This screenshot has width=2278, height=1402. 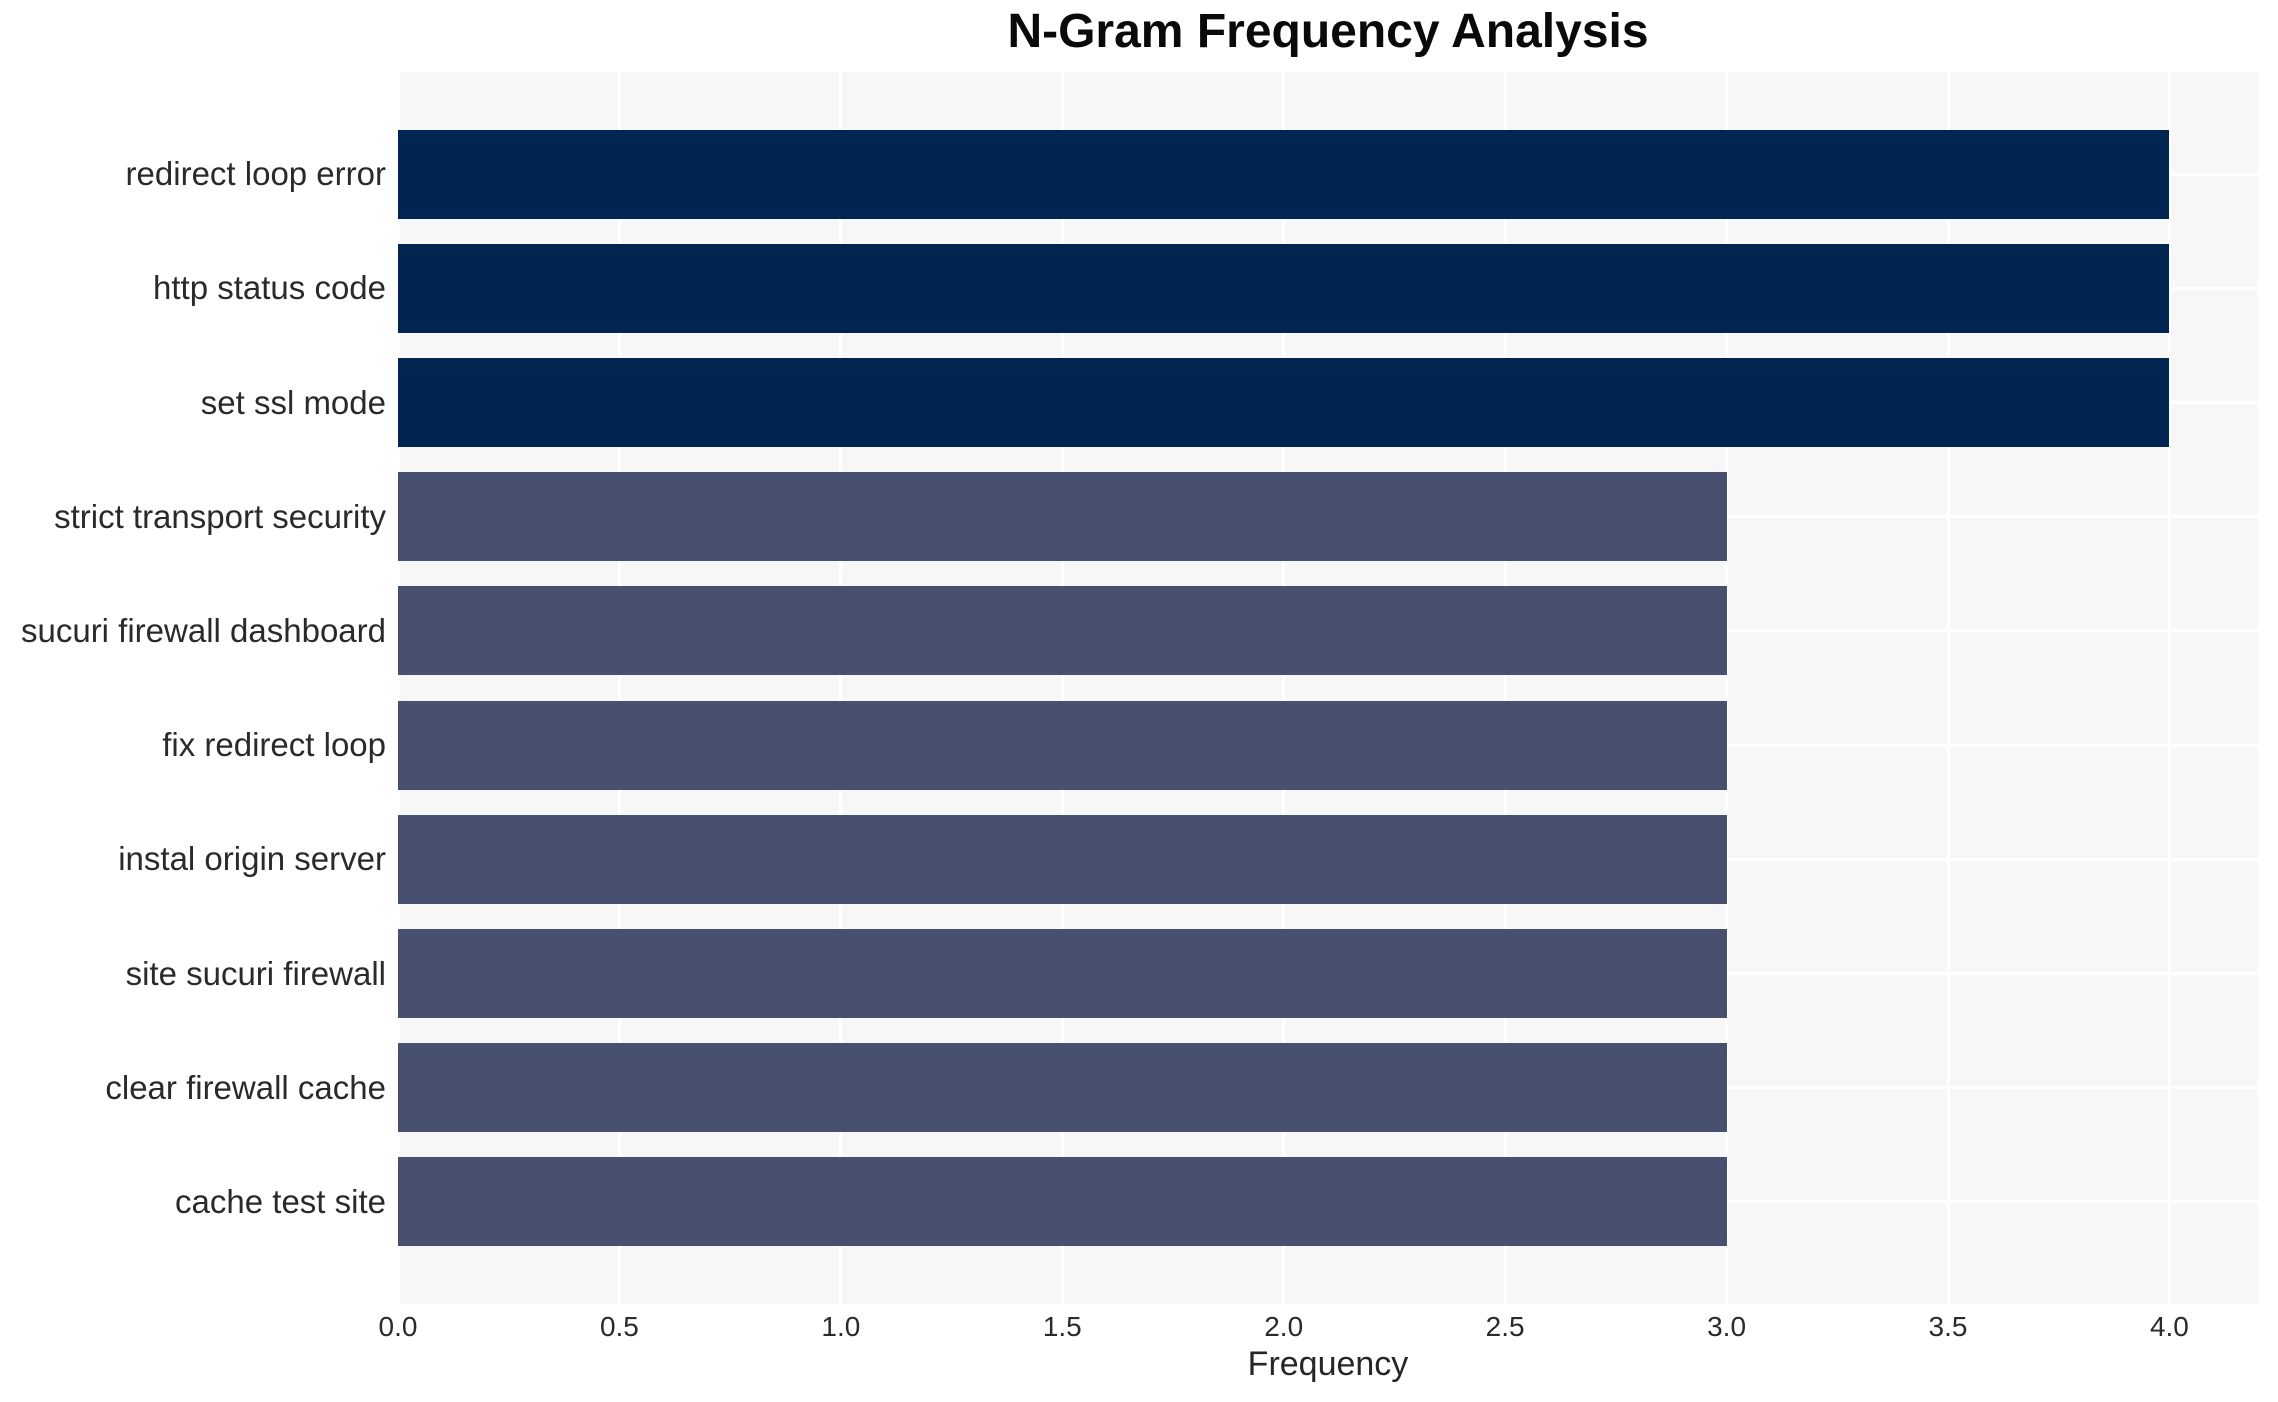 What do you see at coordinates (269, 288) in the screenshot?
I see `y-tick-label: http status code` at bounding box center [269, 288].